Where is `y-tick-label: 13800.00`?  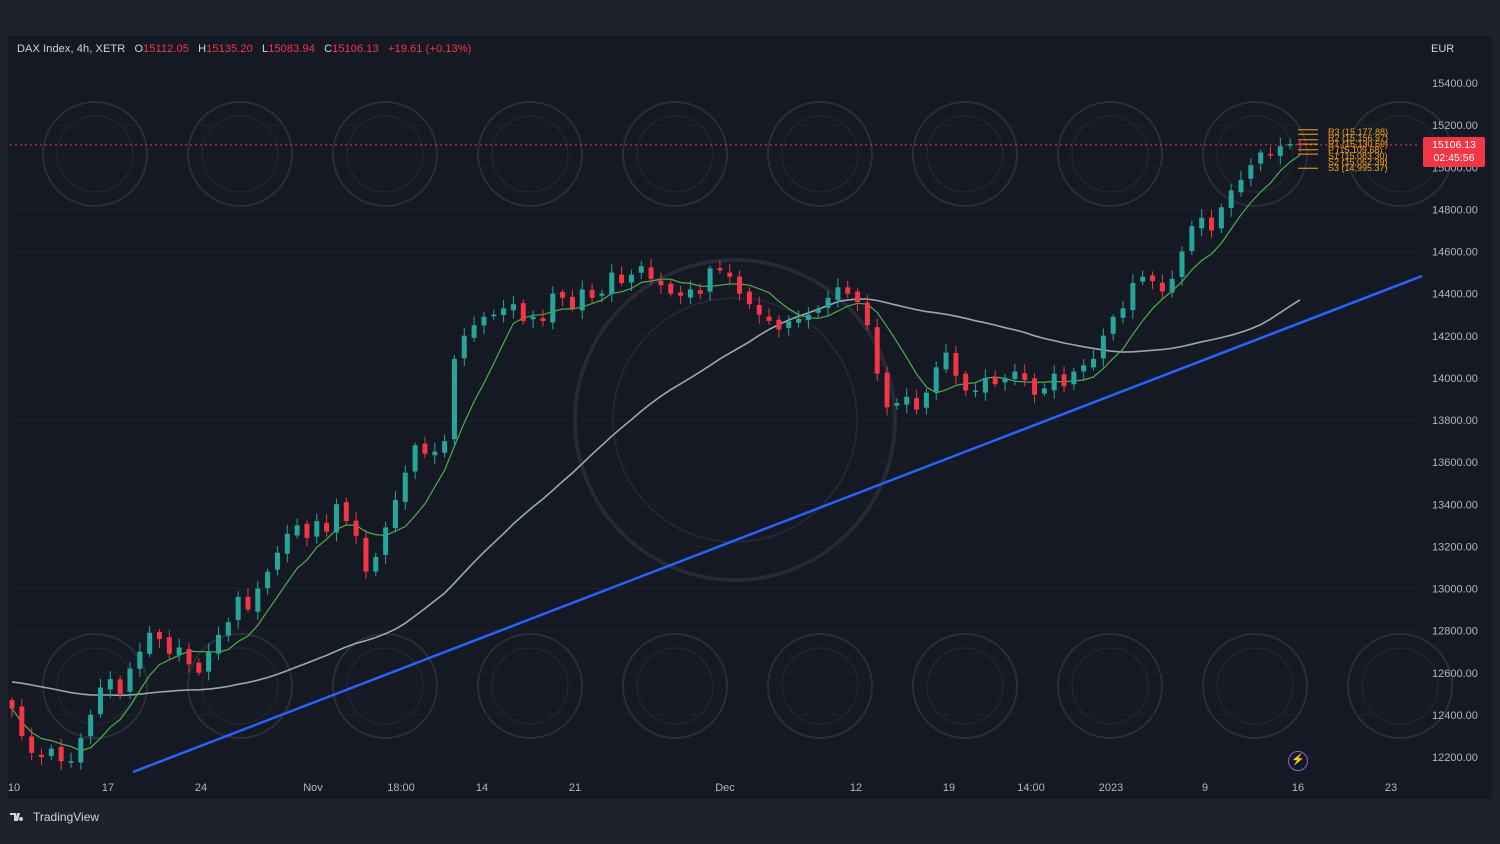
y-tick-label: 13800.00 is located at coordinates (1455, 421).